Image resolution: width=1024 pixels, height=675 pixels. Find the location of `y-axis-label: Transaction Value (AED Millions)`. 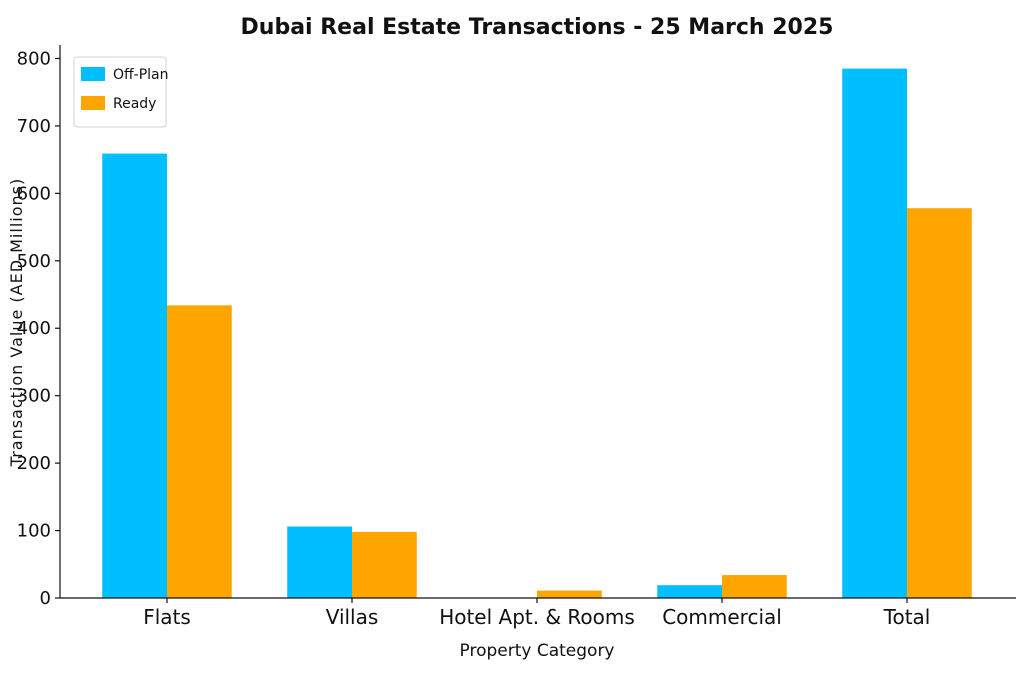

y-axis-label: Transaction Value (AED Millions) is located at coordinates (16, 322).